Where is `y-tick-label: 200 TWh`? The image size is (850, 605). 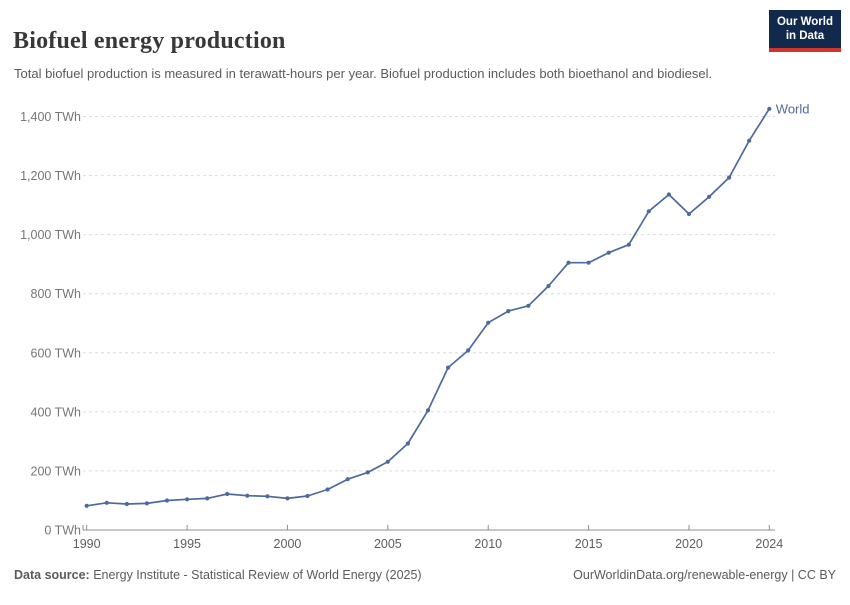 y-tick-label: 200 TWh is located at coordinates (56, 471).